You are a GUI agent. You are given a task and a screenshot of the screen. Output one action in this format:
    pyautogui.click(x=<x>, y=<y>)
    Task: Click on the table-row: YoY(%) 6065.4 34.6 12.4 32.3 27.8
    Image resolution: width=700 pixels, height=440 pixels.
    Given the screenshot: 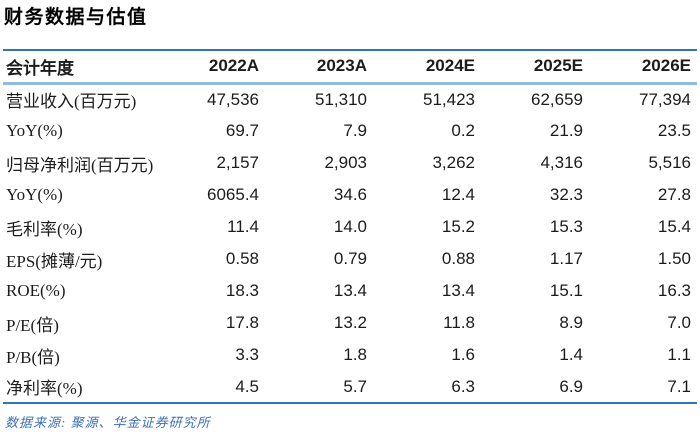 What is the action you would take?
    pyautogui.click(x=350, y=195)
    